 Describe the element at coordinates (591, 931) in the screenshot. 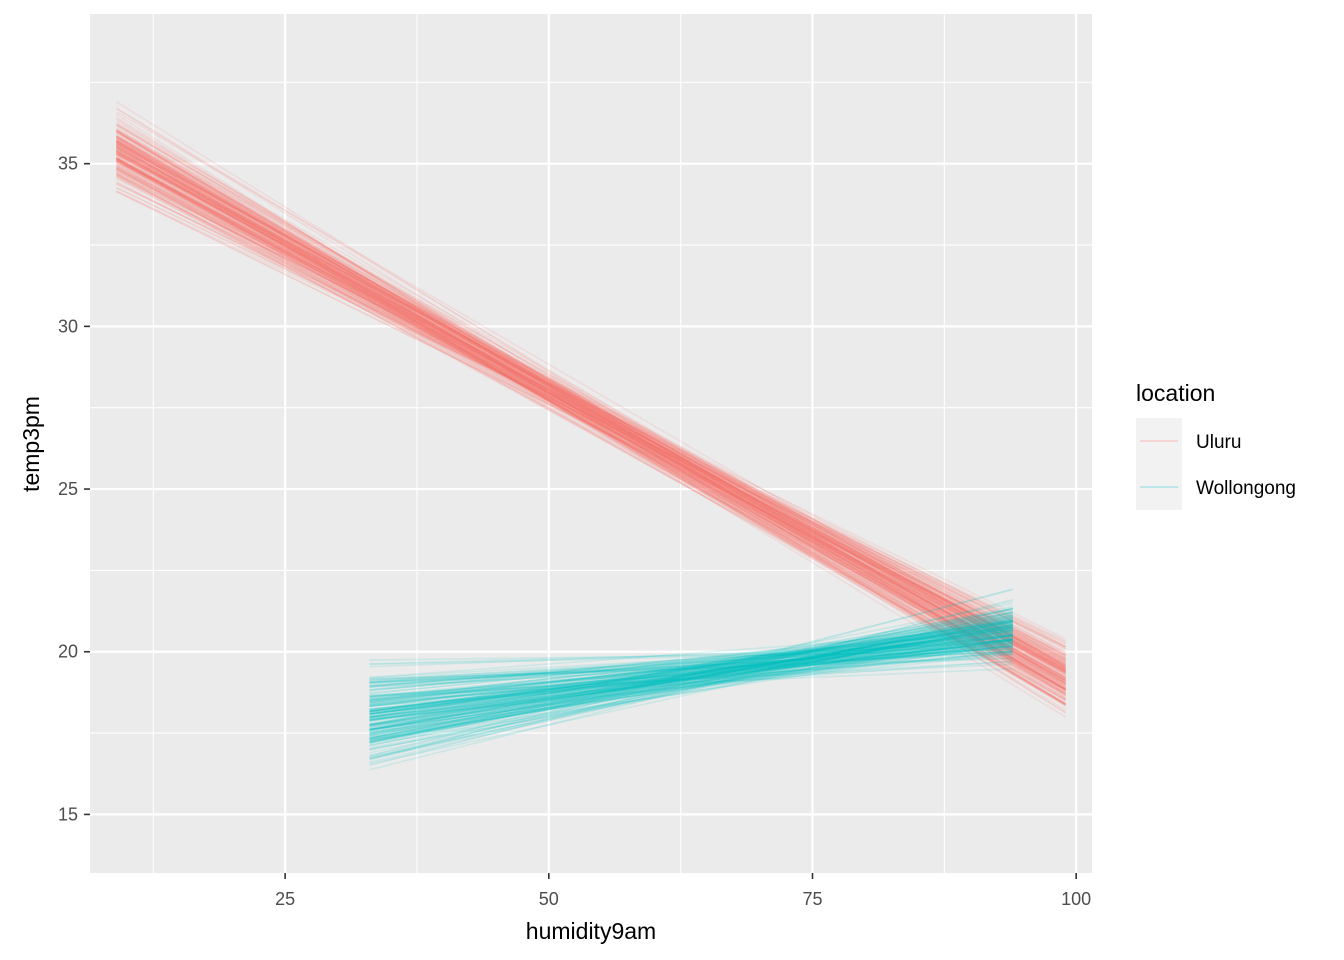

I see `x-axis-title: humidity9am` at that location.